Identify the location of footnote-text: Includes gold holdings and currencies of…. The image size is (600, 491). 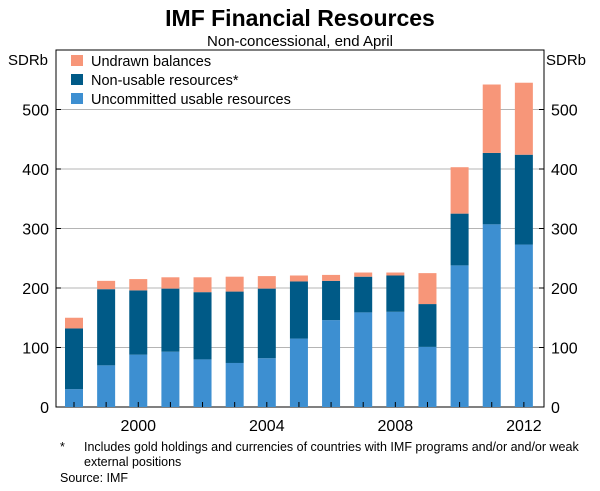
(331, 454).